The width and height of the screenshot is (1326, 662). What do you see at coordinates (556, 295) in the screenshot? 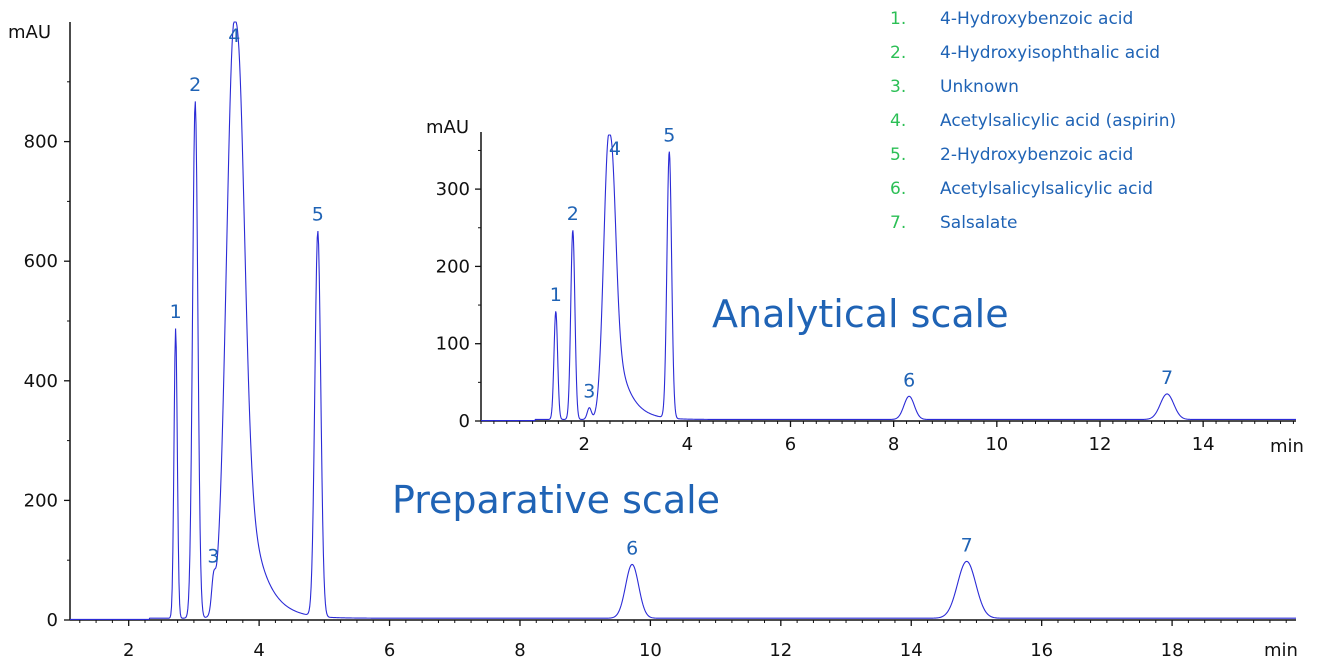
I see `ana-peak-label: 1` at bounding box center [556, 295].